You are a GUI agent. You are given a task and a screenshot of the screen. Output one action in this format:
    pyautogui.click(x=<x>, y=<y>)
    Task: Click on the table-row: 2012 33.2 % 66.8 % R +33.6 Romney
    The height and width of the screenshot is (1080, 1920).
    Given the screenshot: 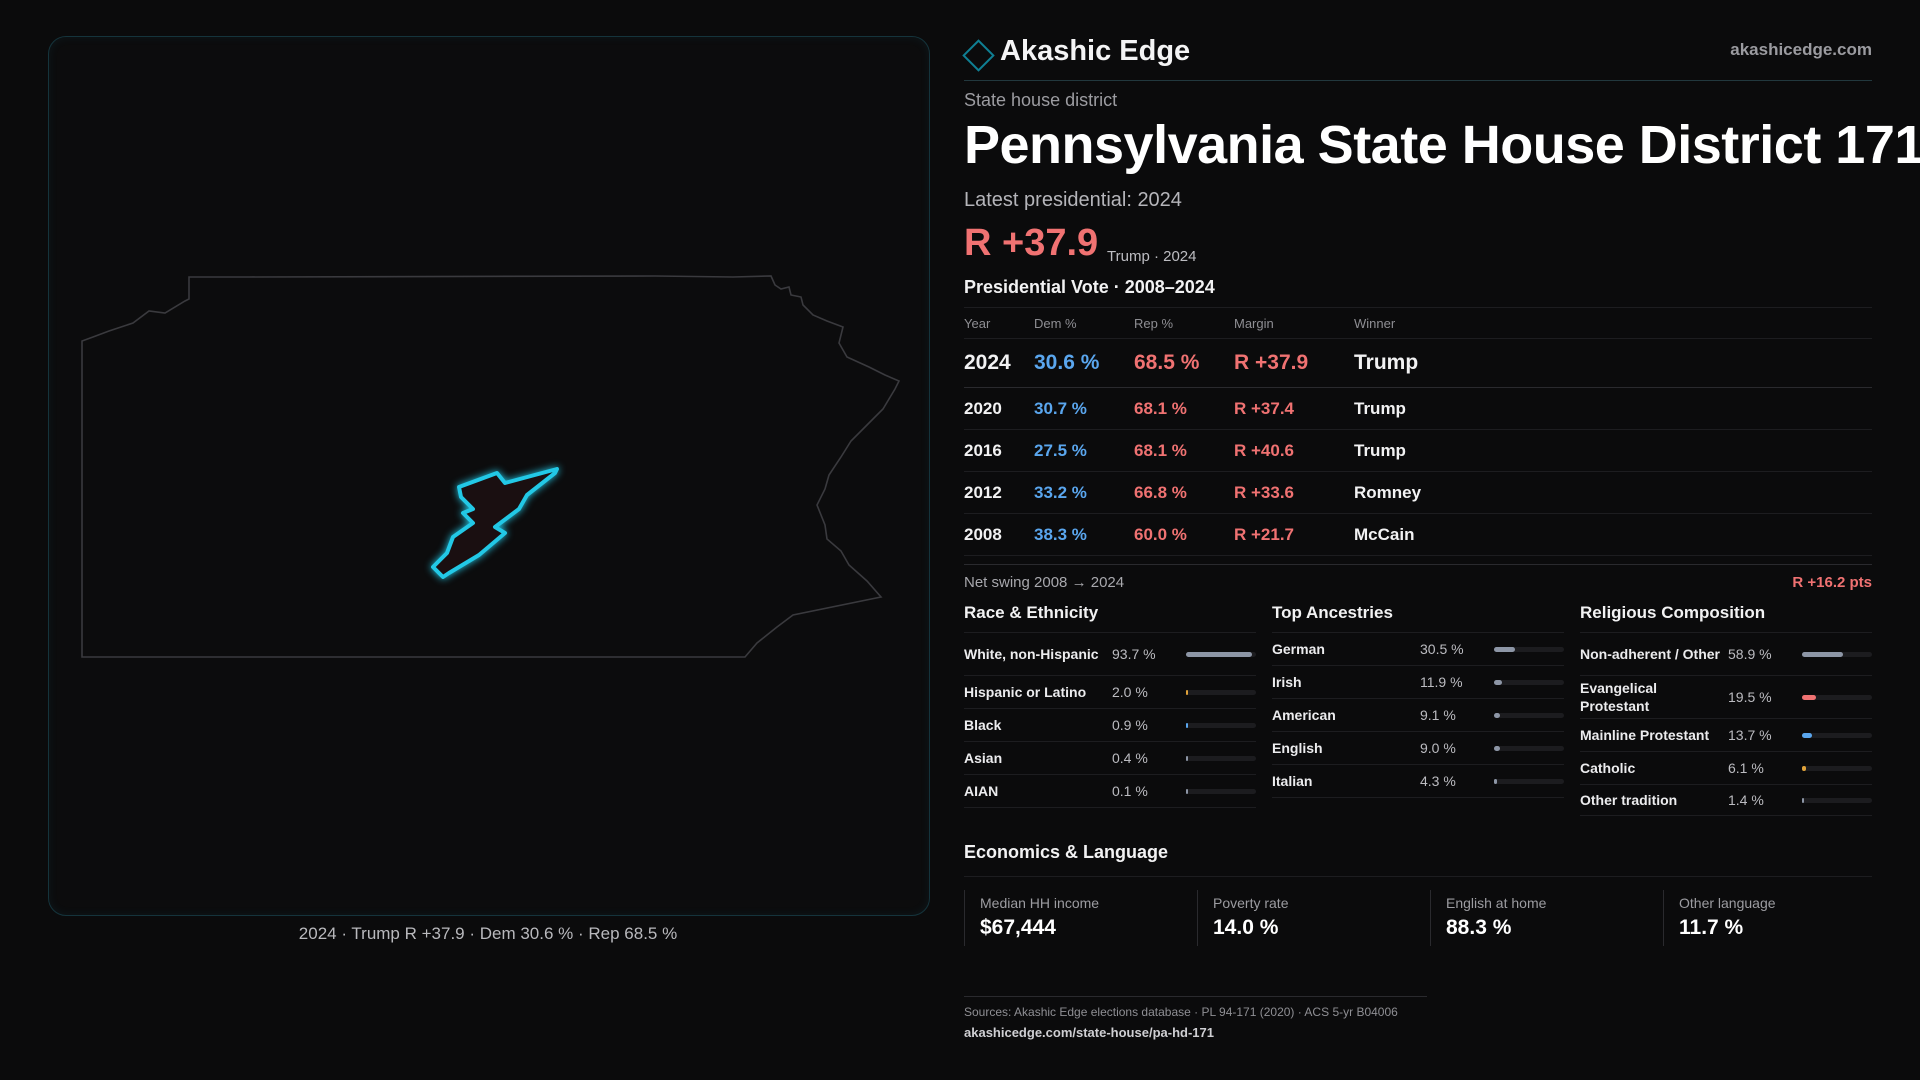 What is the action you would take?
    pyautogui.click(x=1418, y=493)
    